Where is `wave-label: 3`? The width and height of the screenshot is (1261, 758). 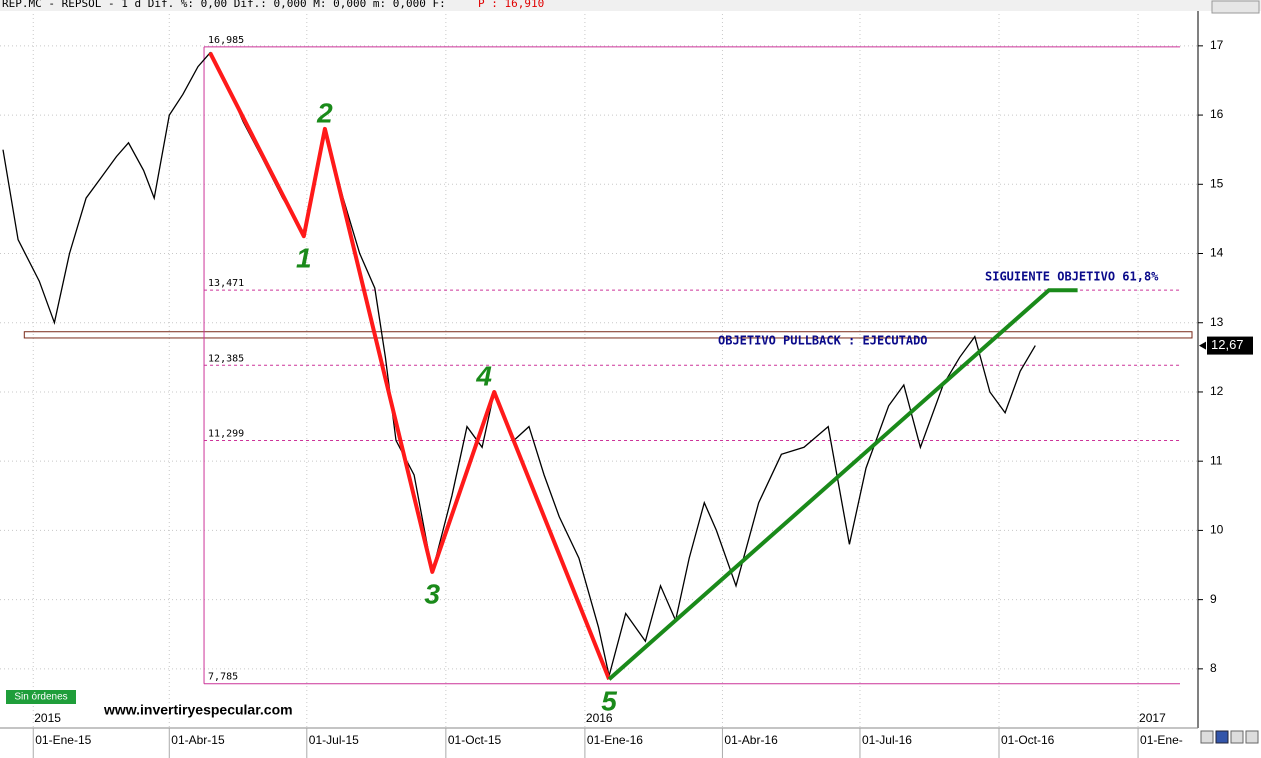
wave-label: 3 is located at coordinates (432, 593).